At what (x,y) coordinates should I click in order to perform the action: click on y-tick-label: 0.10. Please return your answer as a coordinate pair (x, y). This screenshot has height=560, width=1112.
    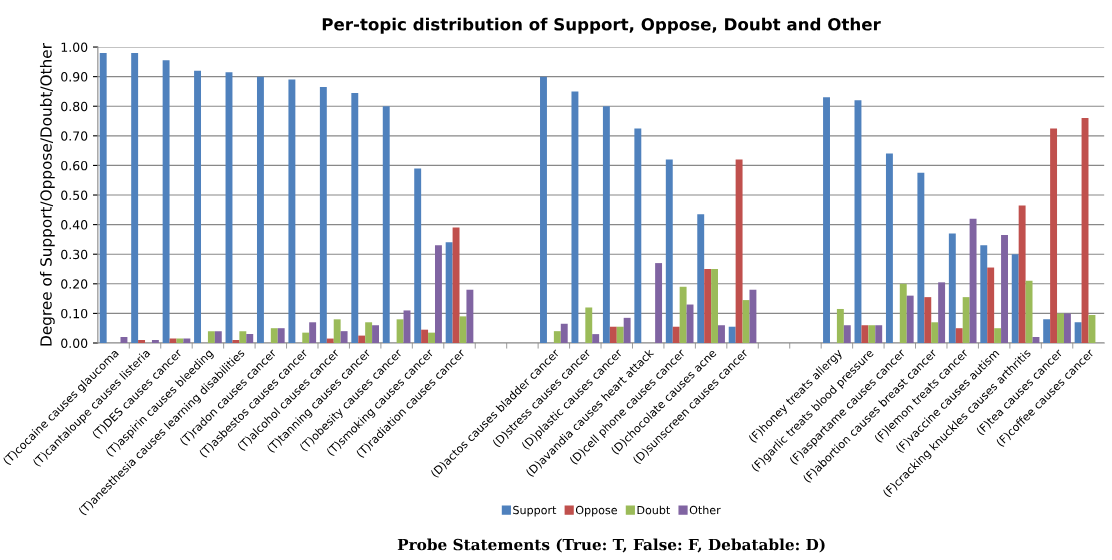
    Looking at the image, I should click on (74, 313).